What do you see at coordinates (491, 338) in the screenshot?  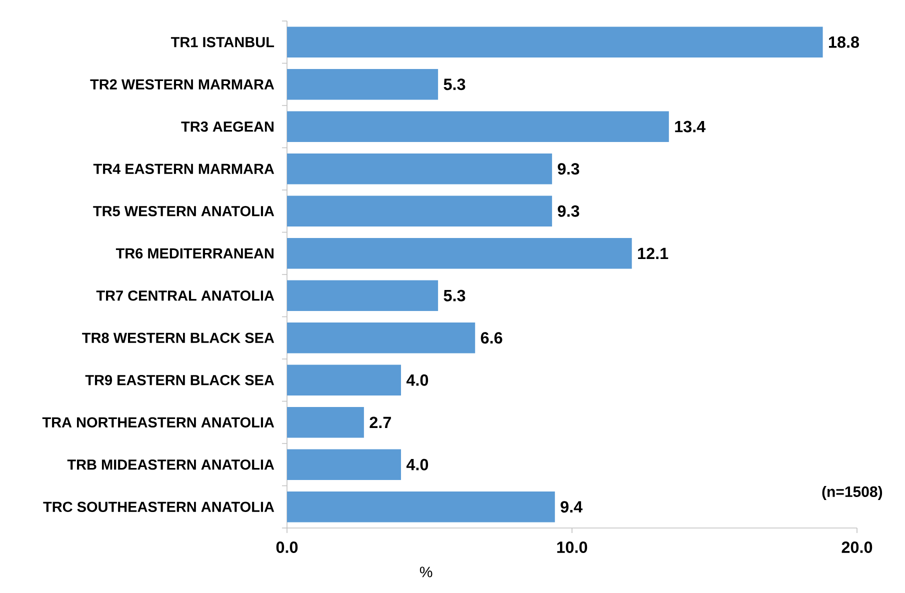 I see `data-label: 6.6` at bounding box center [491, 338].